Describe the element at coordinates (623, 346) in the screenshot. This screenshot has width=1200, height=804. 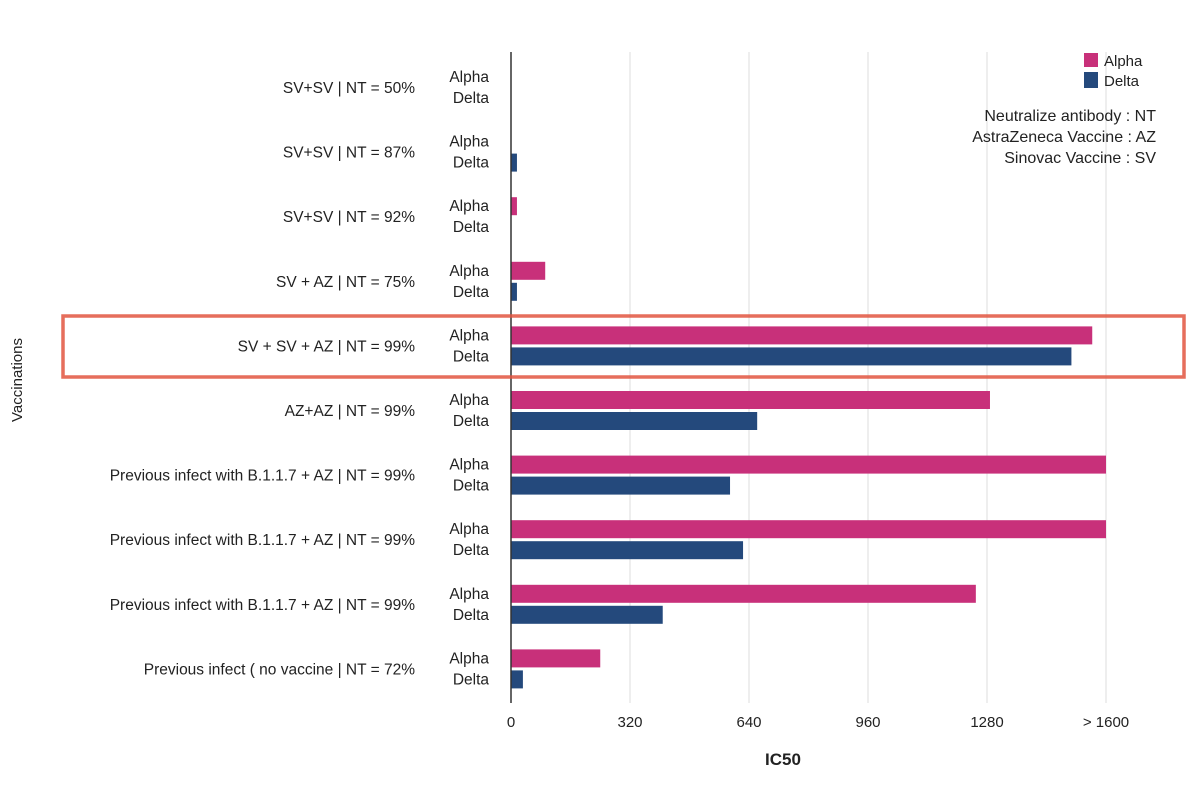
I see `highlight-box` at that location.